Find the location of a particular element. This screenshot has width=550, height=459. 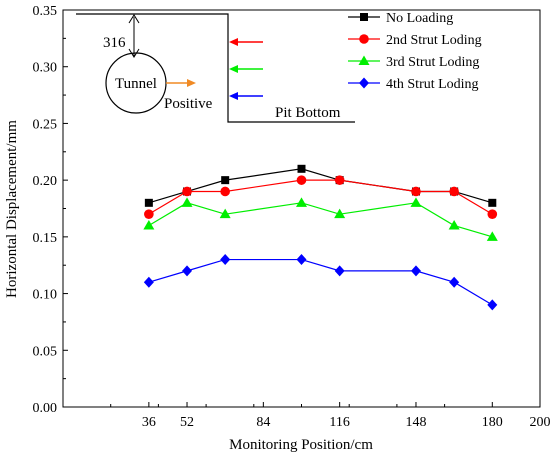

x-tick-label: 148 is located at coordinates (415, 422).